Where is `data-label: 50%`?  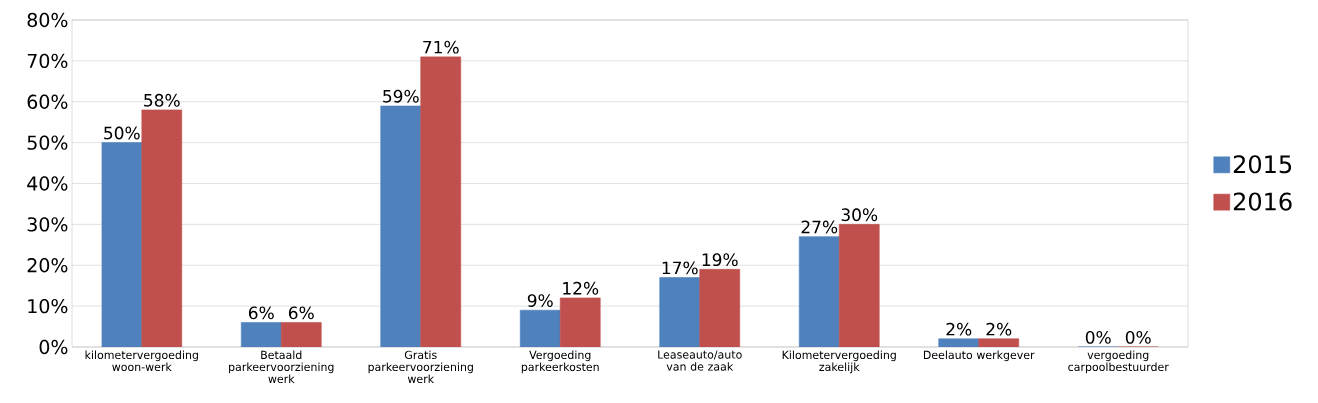 data-label: 50% is located at coordinates (122, 133).